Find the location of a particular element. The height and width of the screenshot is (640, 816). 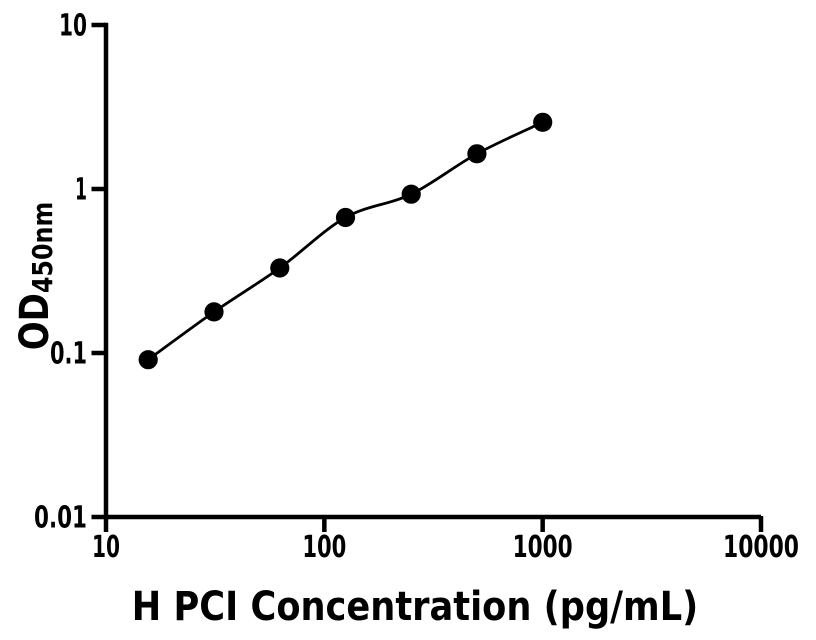

x-tick-label: 10 is located at coordinates (106, 547).